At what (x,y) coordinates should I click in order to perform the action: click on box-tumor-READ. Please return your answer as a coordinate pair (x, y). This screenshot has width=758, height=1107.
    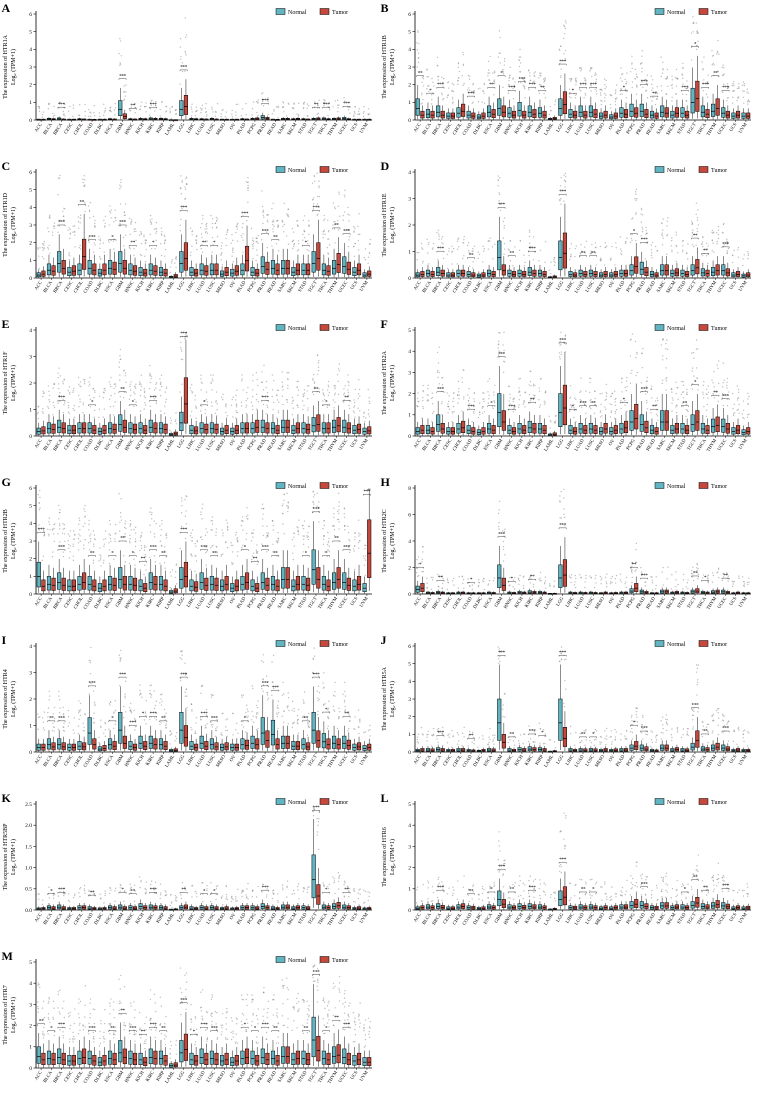
    Looking at the image, I should click on (656, 115).